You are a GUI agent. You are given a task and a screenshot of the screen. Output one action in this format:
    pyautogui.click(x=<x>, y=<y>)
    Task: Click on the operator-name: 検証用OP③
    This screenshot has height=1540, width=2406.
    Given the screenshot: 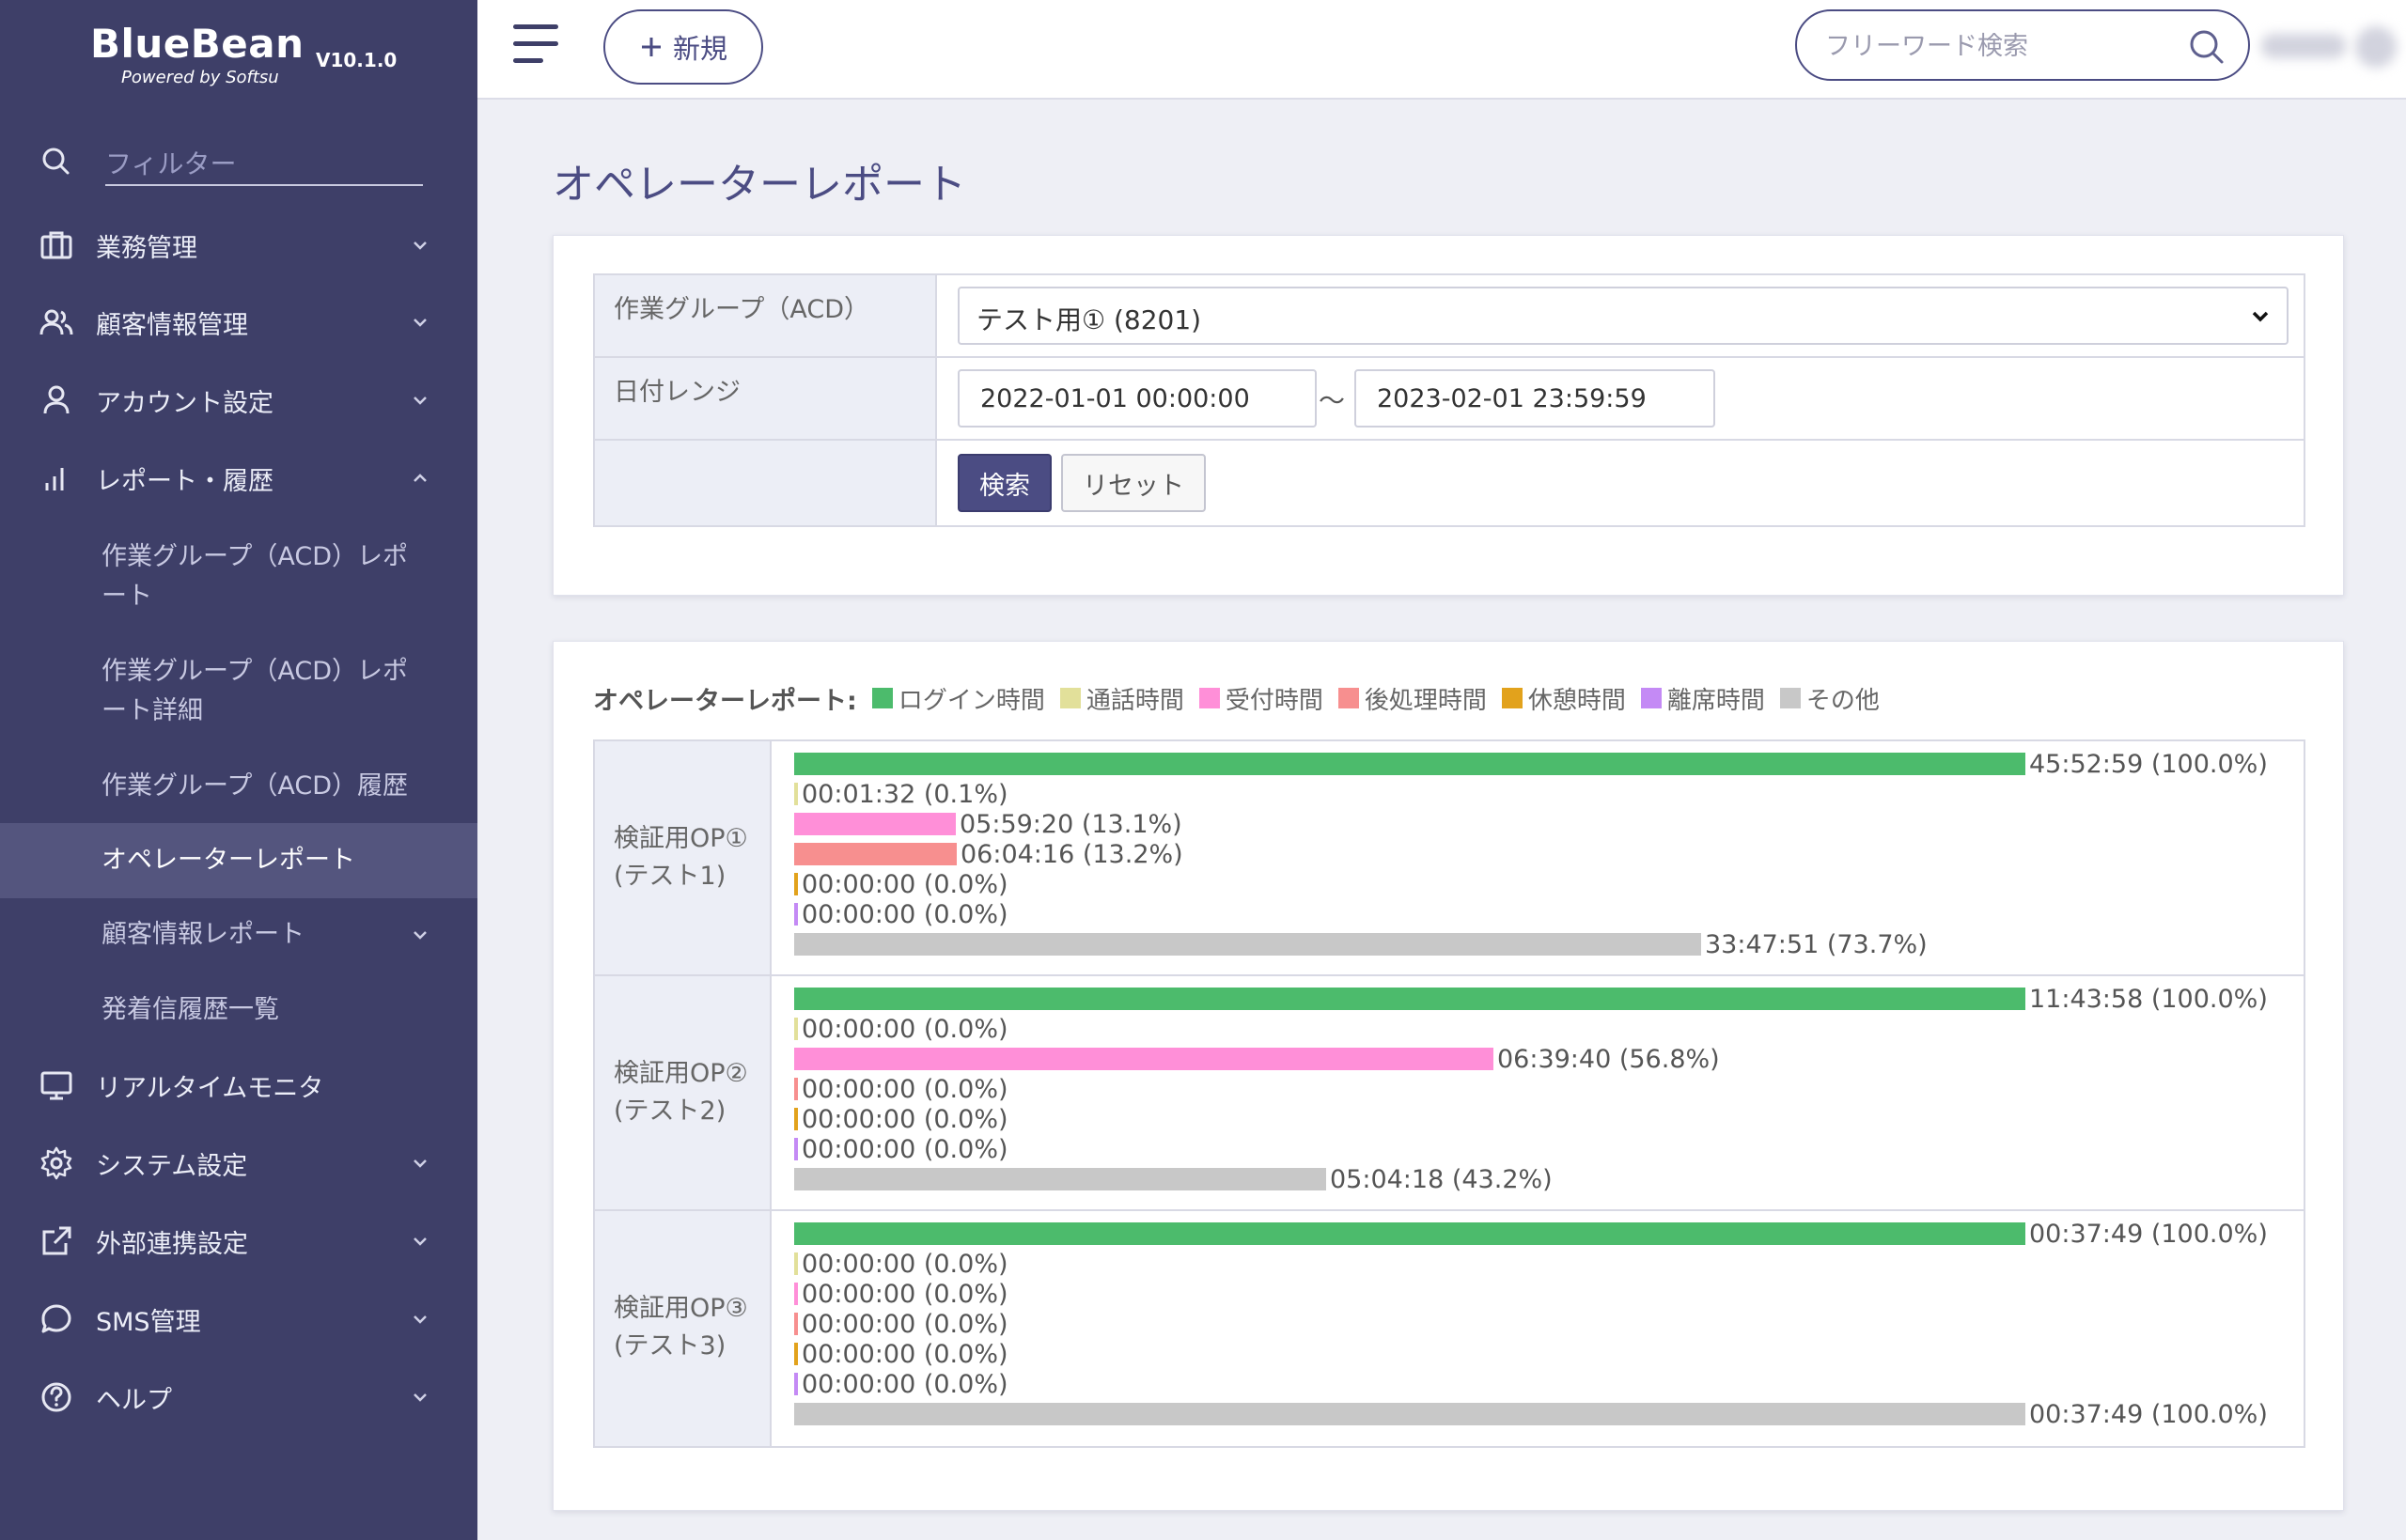 What is the action you would take?
    pyautogui.click(x=681, y=1308)
    